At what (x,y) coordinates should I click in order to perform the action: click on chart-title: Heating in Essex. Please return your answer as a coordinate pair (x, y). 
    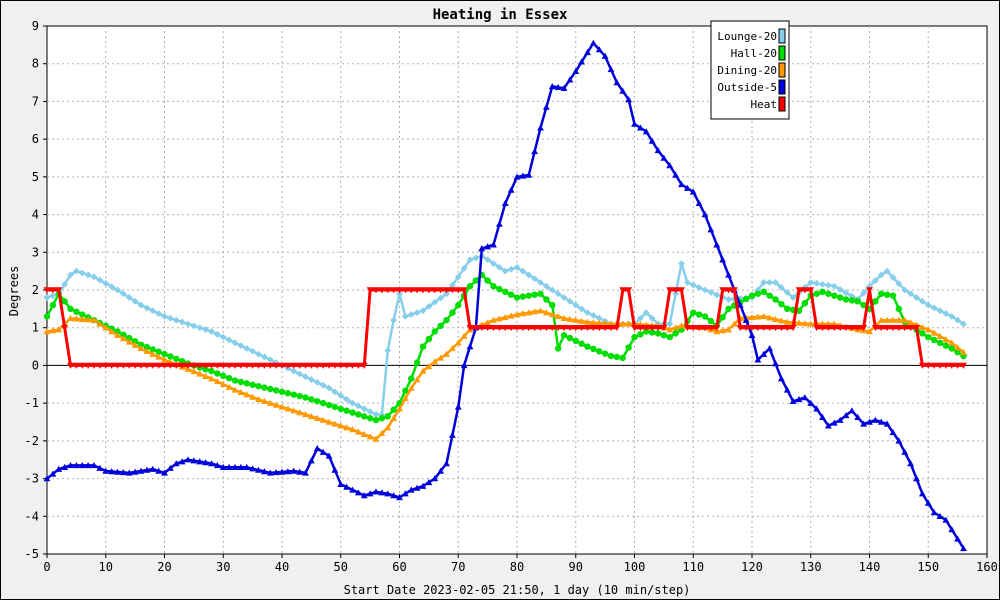
    Looking at the image, I should click on (500, 15).